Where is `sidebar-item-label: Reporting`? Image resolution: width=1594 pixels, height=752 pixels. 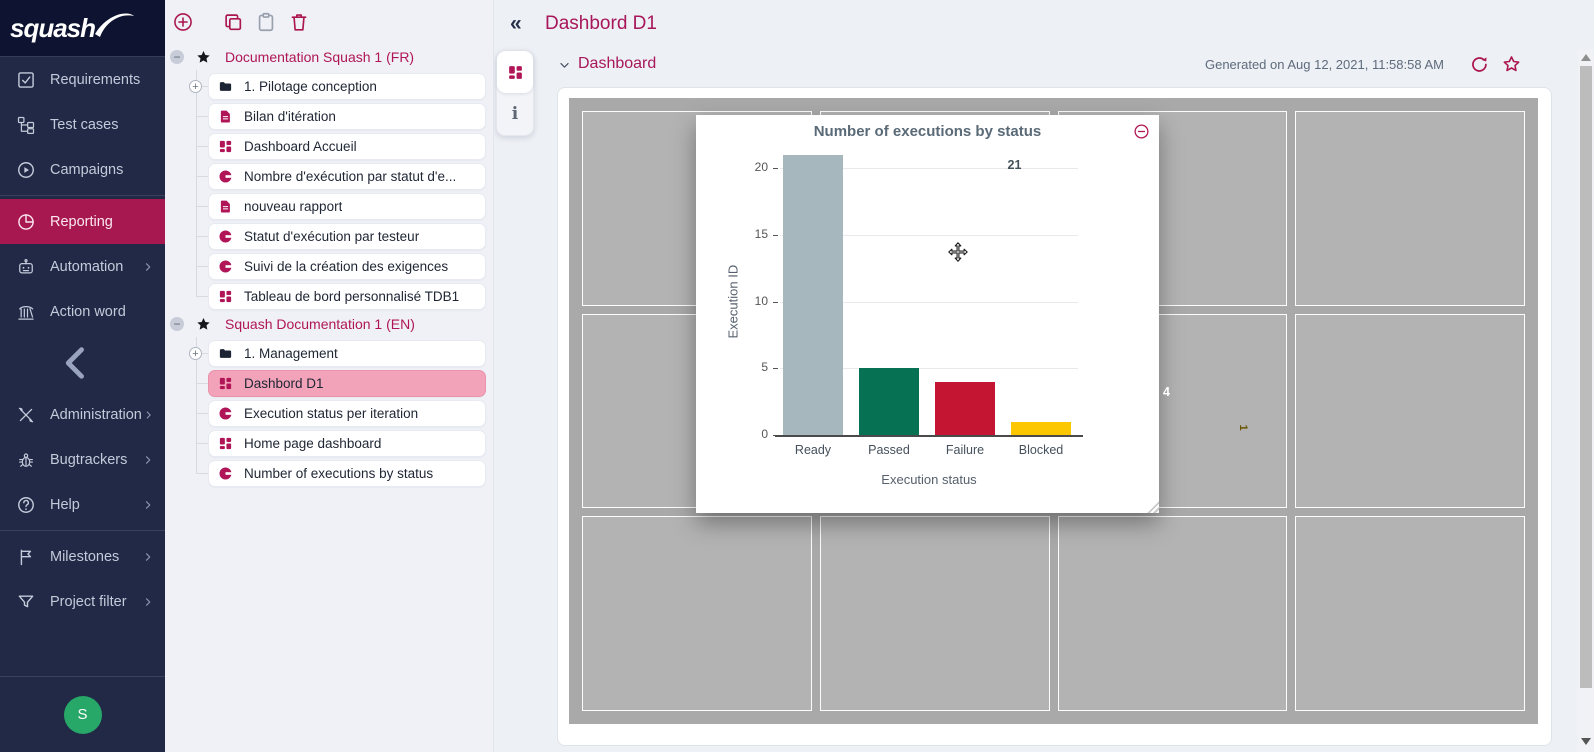 sidebar-item-label: Reporting is located at coordinates (81, 221).